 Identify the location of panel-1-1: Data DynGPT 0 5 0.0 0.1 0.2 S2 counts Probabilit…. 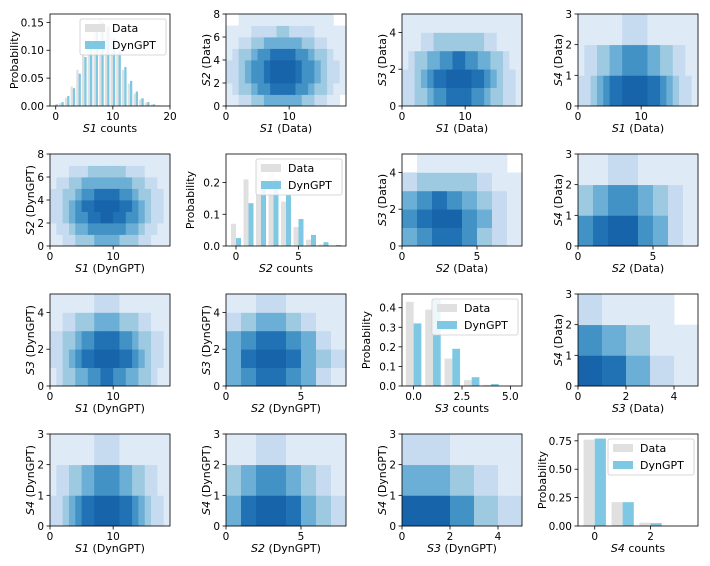
(265, 214).